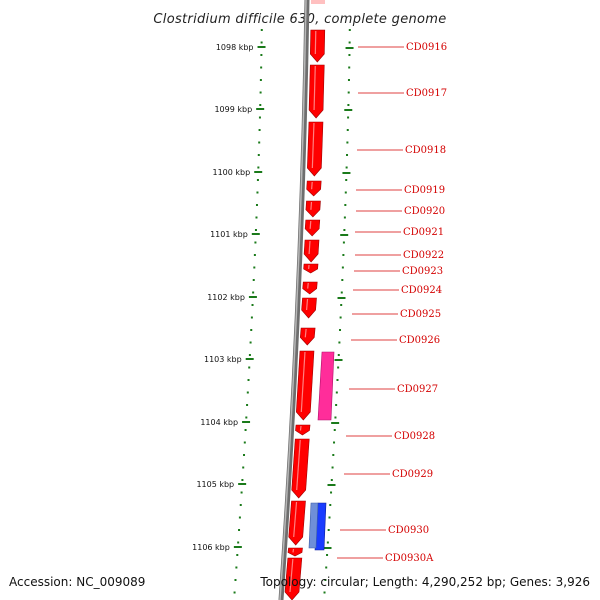  Describe the element at coordinates (426, 47) in the screenshot. I see `gene-label-cd0916: CD0916` at that location.